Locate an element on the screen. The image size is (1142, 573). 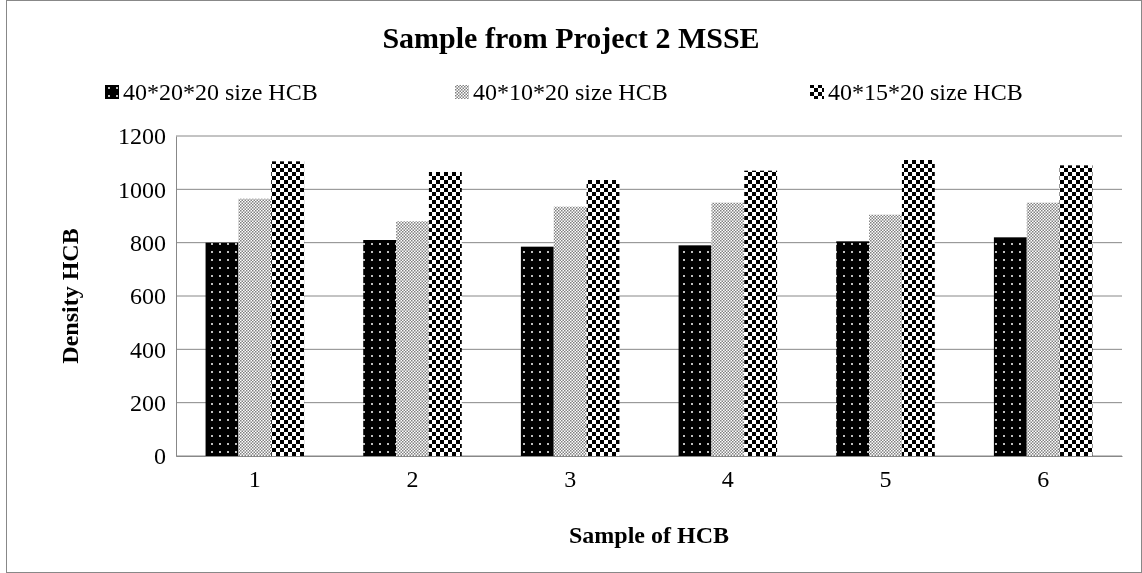
y-tick-label: 1200 is located at coordinates (142, 136).